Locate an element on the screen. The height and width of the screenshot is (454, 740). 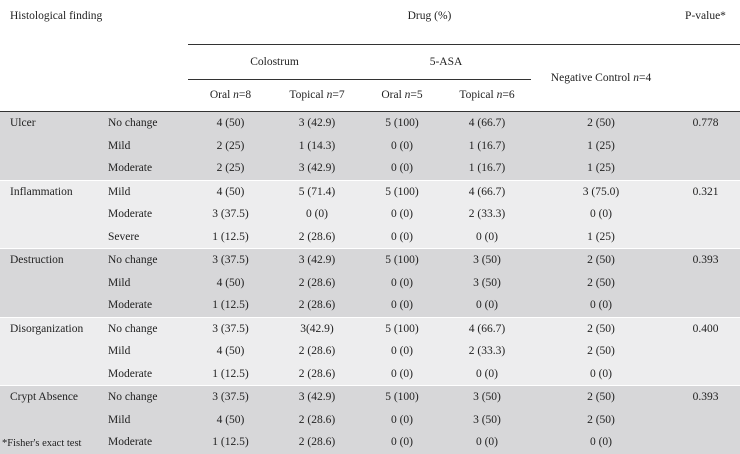
data-cell: 3(42.9) is located at coordinates (317, 328).